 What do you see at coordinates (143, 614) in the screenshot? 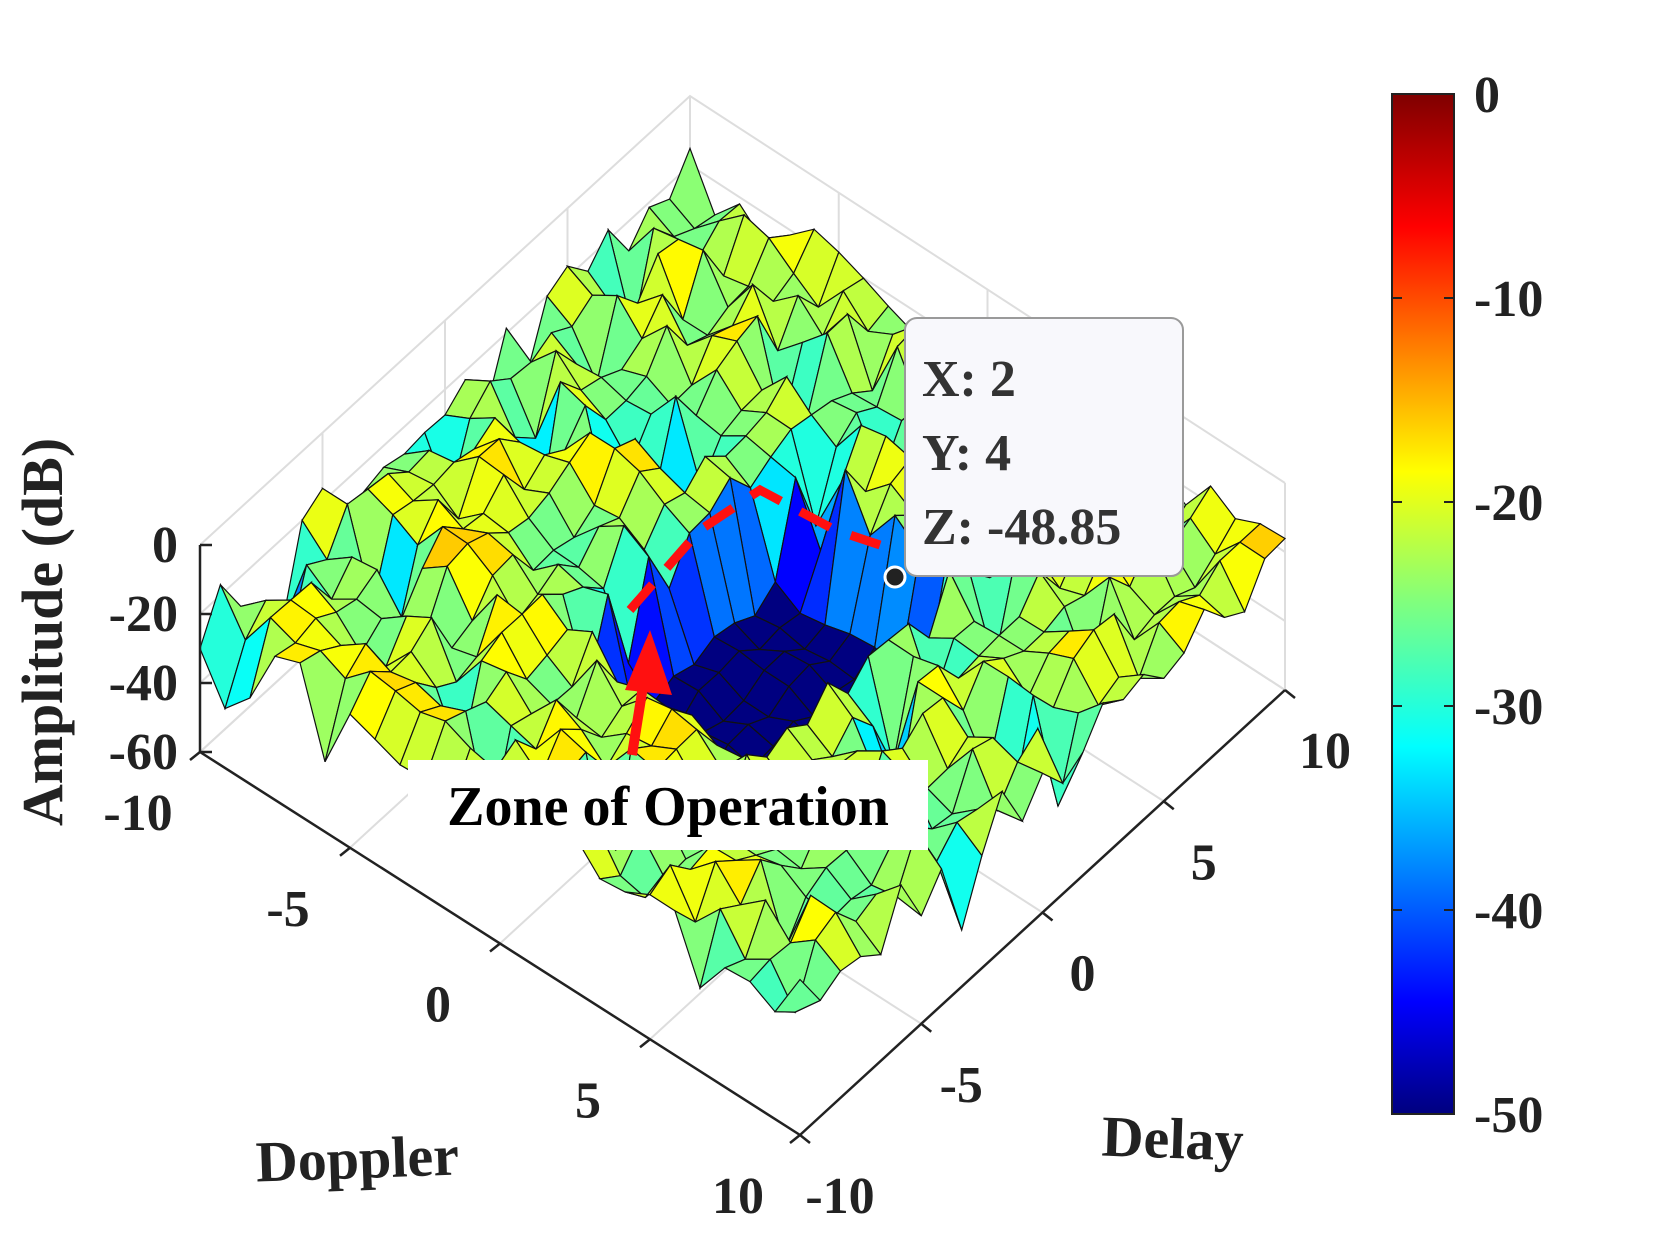
I see `z-tick-label: -20` at bounding box center [143, 614].